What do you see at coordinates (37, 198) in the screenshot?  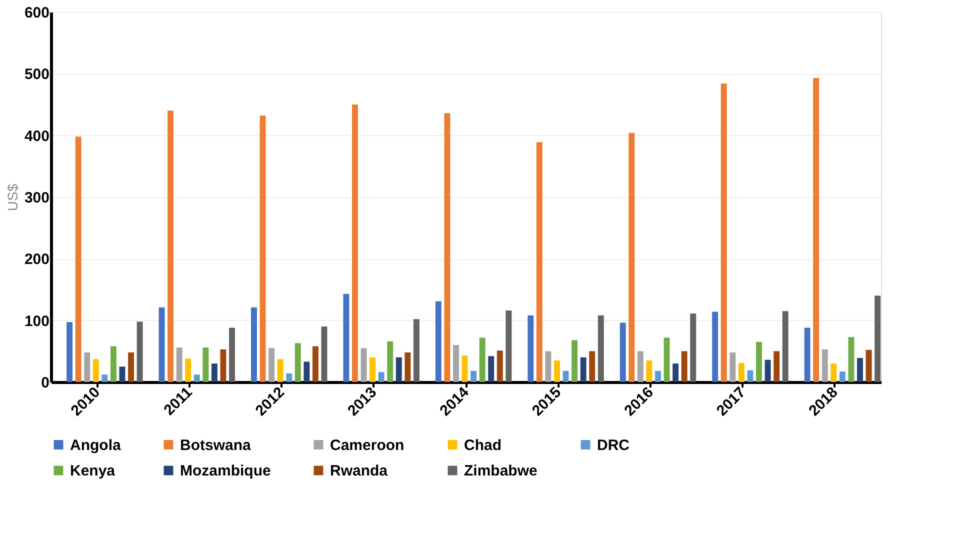 I see `y-tick-label: 300` at bounding box center [37, 198].